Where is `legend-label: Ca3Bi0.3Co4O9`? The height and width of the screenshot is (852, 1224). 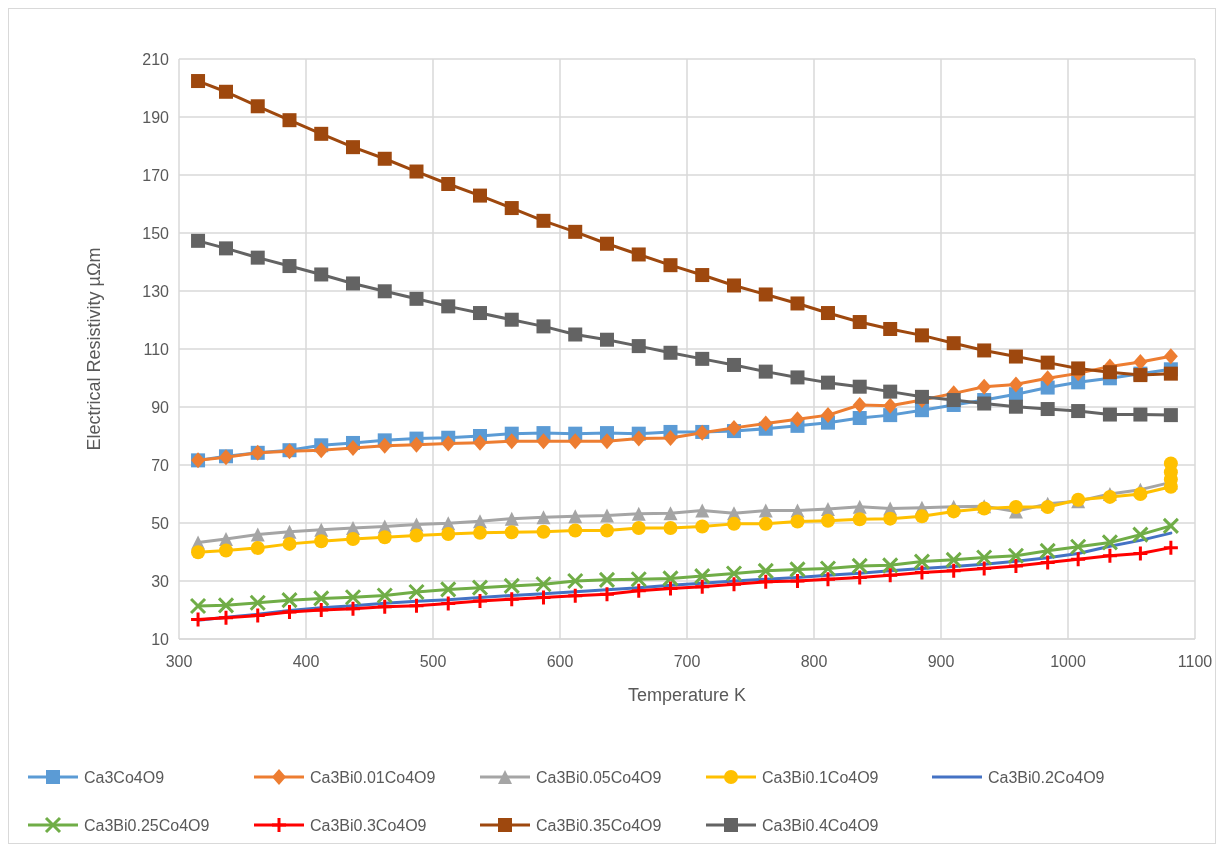
legend-label: Ca3Bi0.3Co4O9 is located at coordinates (368, 825).